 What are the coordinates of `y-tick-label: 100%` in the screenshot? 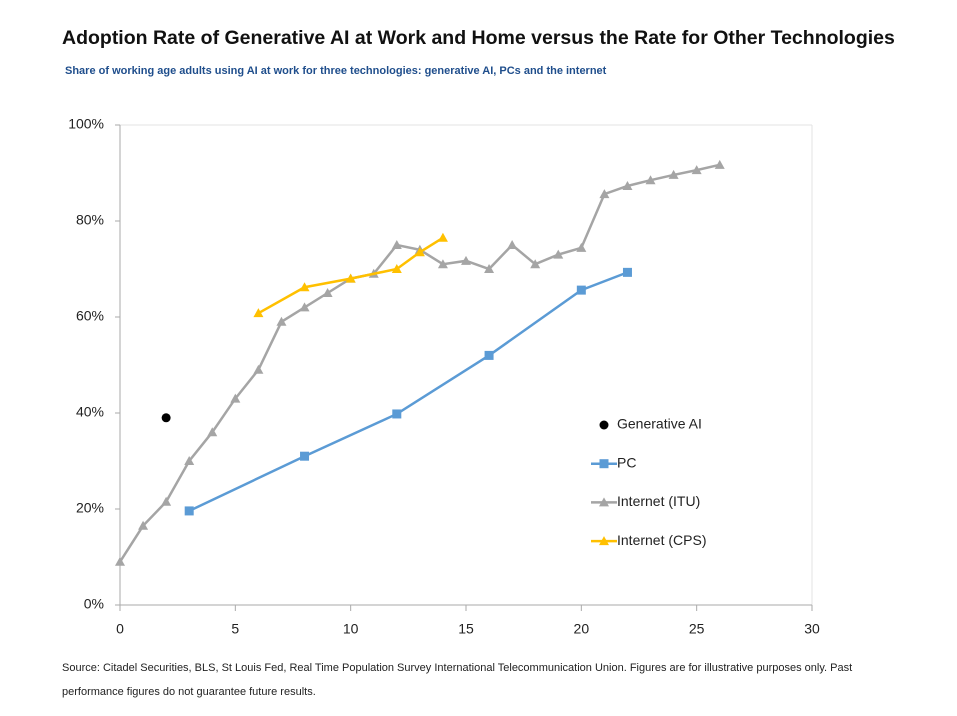 It's located at (86, 124).